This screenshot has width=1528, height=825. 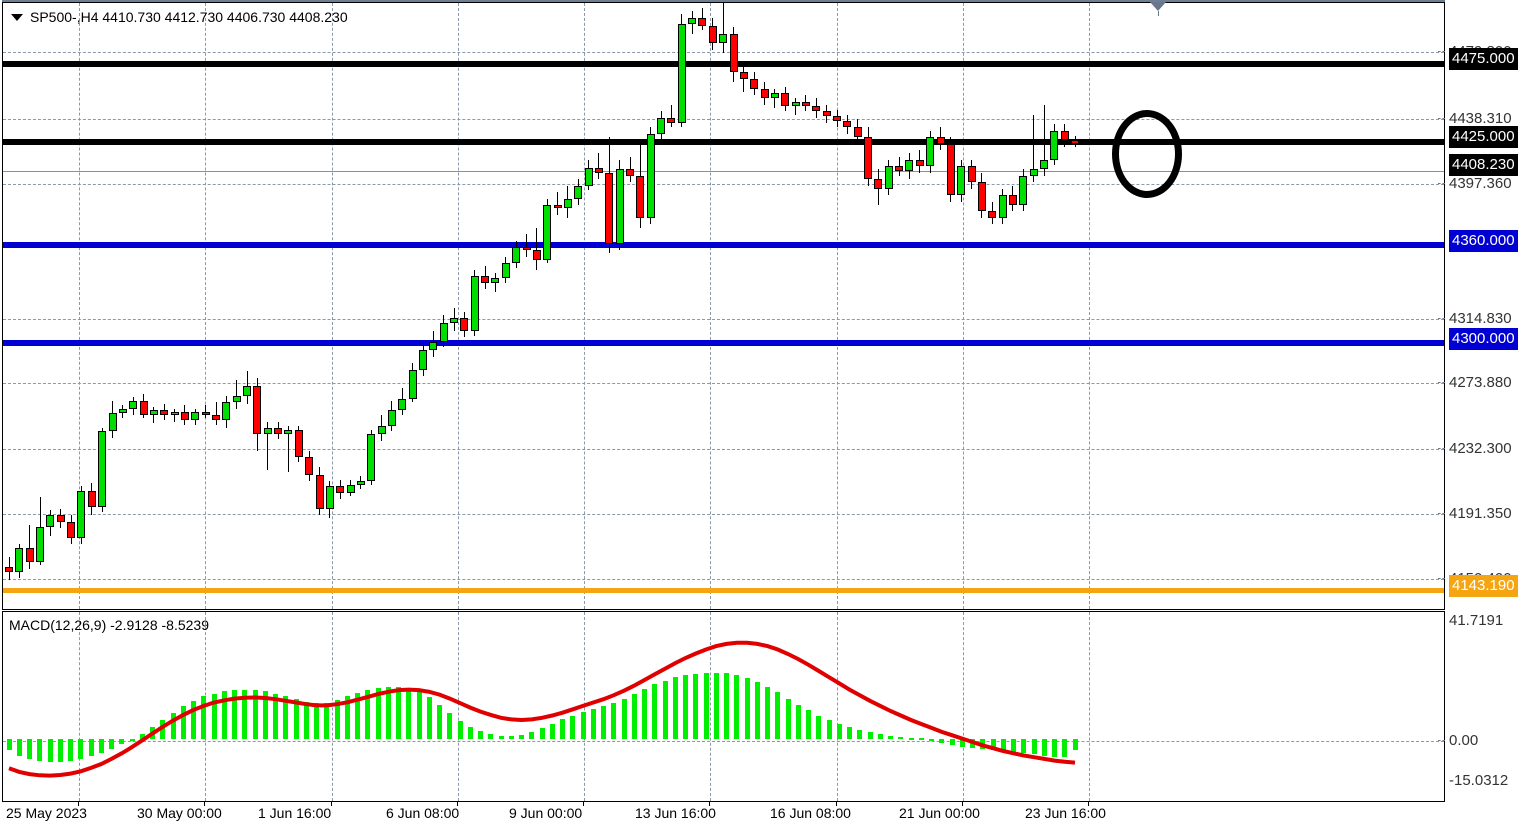 I want to click on time-axis-label: 6 Jun 08:00, so click(x=423, y=813).